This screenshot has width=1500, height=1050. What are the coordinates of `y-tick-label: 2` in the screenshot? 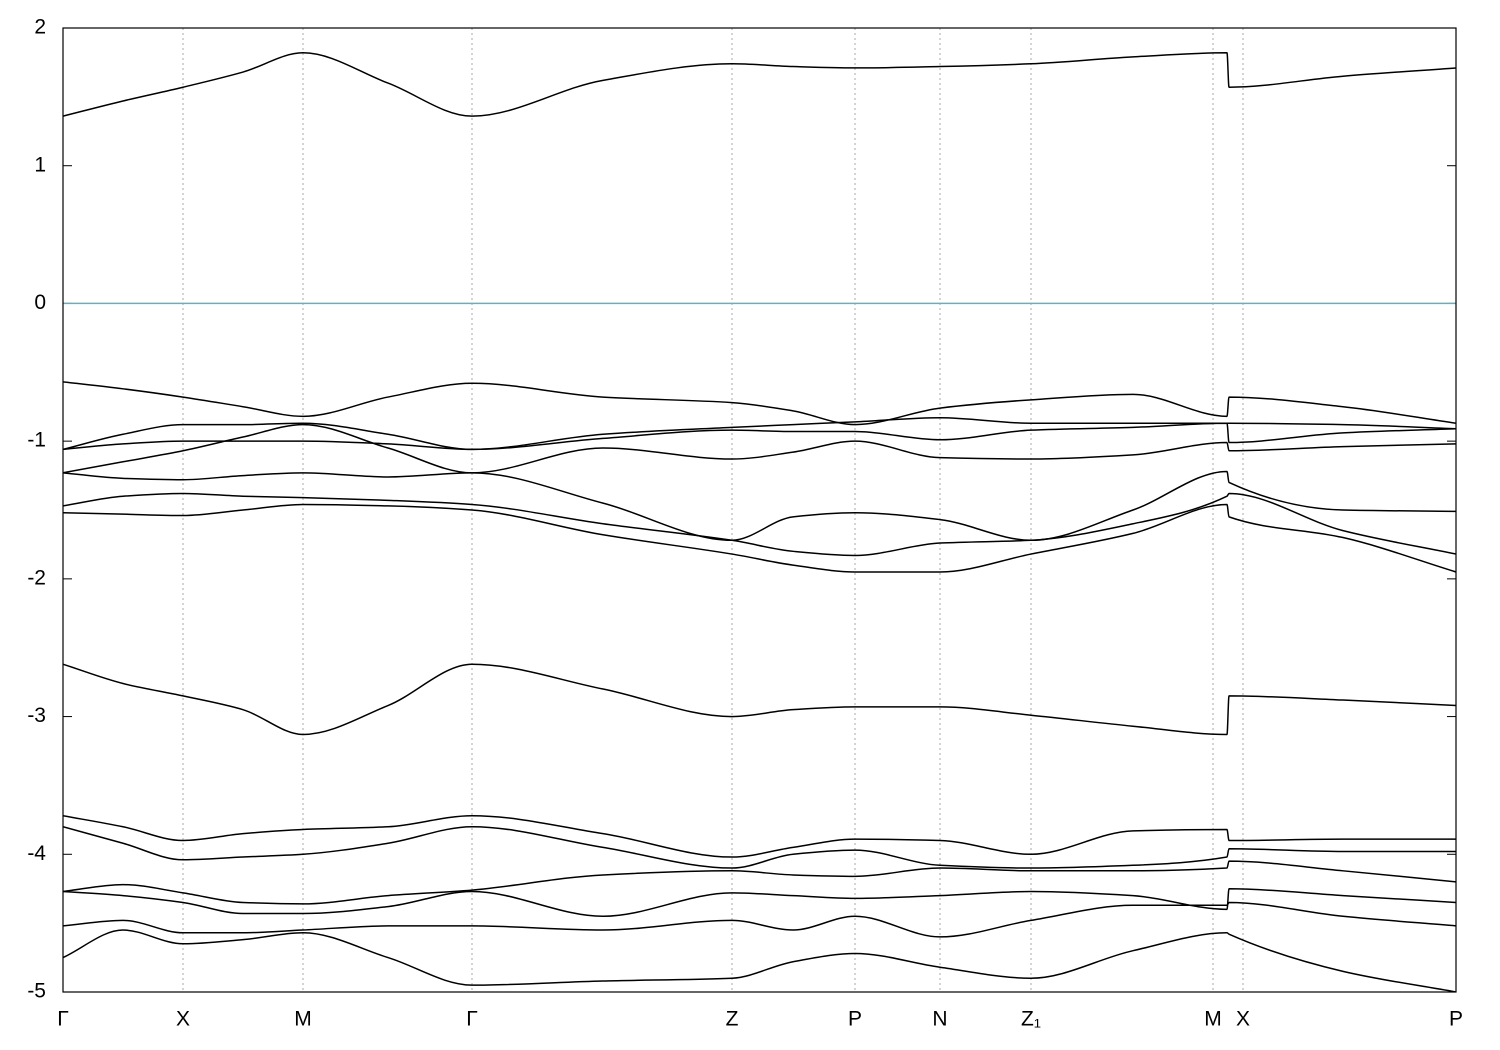 It's located at (40, 27).